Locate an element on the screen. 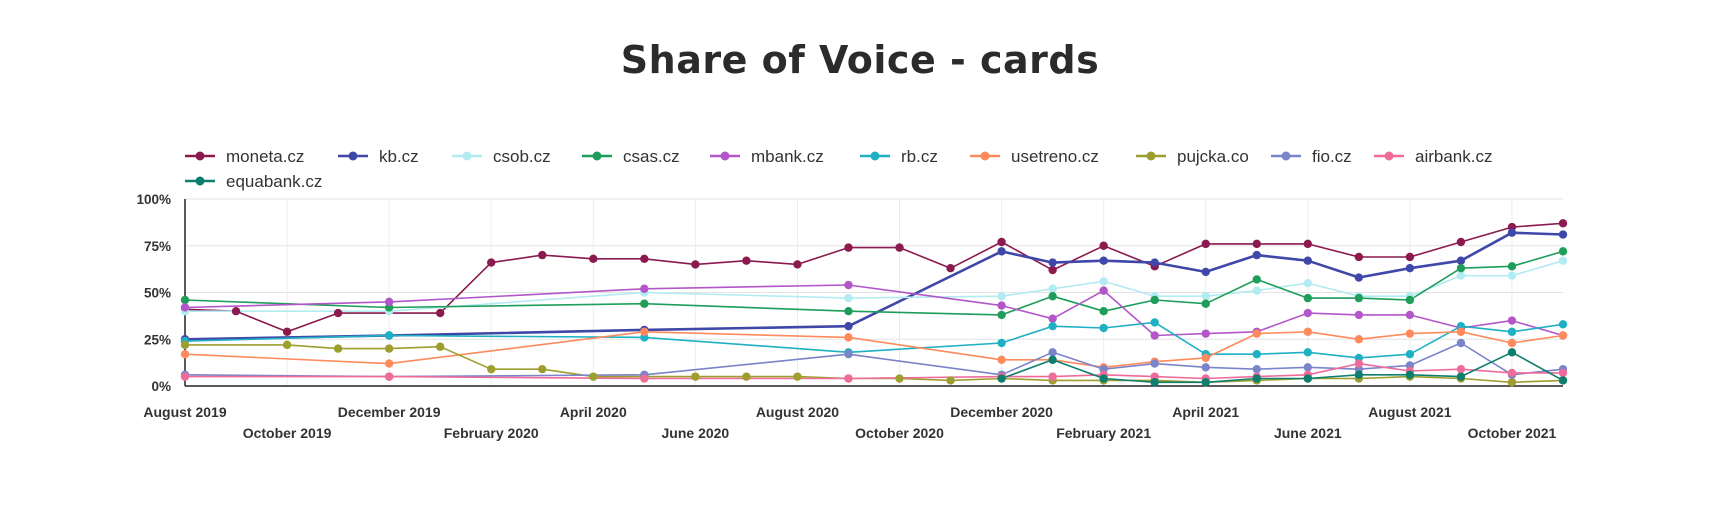  legend-label: moneta.cz is located at coordinates (265, 156).